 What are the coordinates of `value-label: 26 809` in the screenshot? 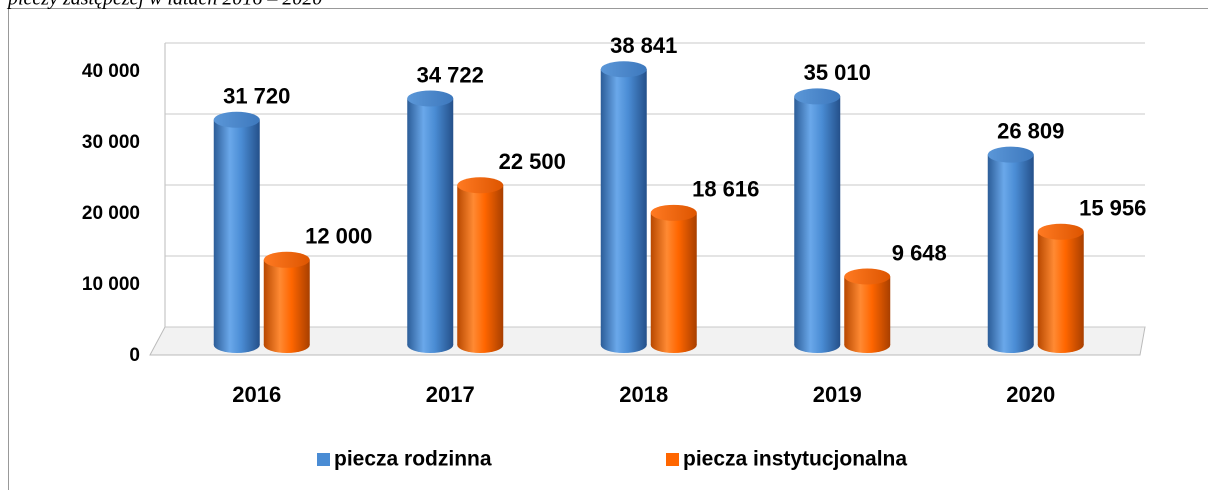 It's located at (1030, 130).